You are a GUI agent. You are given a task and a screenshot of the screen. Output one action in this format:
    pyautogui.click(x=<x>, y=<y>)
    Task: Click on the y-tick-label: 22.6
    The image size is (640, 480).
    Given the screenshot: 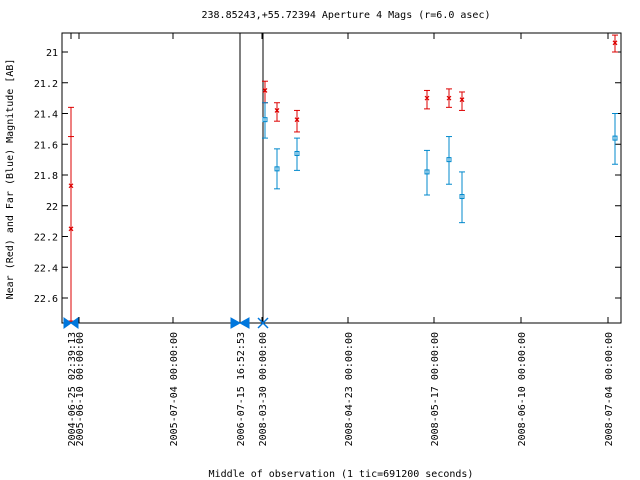 What is the action you would take?
    pyautogui.click(x=46, y=299)
    